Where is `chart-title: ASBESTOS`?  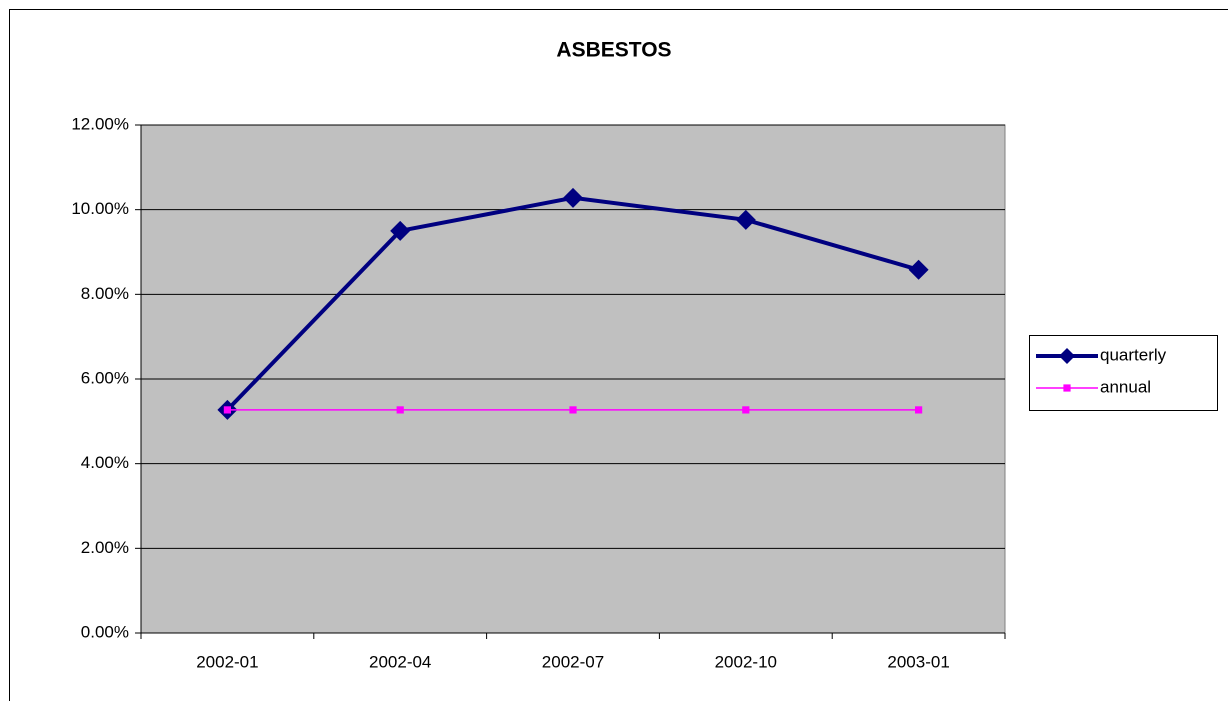 chart-title: ASBESTOS is located at coordinates (613, 50).